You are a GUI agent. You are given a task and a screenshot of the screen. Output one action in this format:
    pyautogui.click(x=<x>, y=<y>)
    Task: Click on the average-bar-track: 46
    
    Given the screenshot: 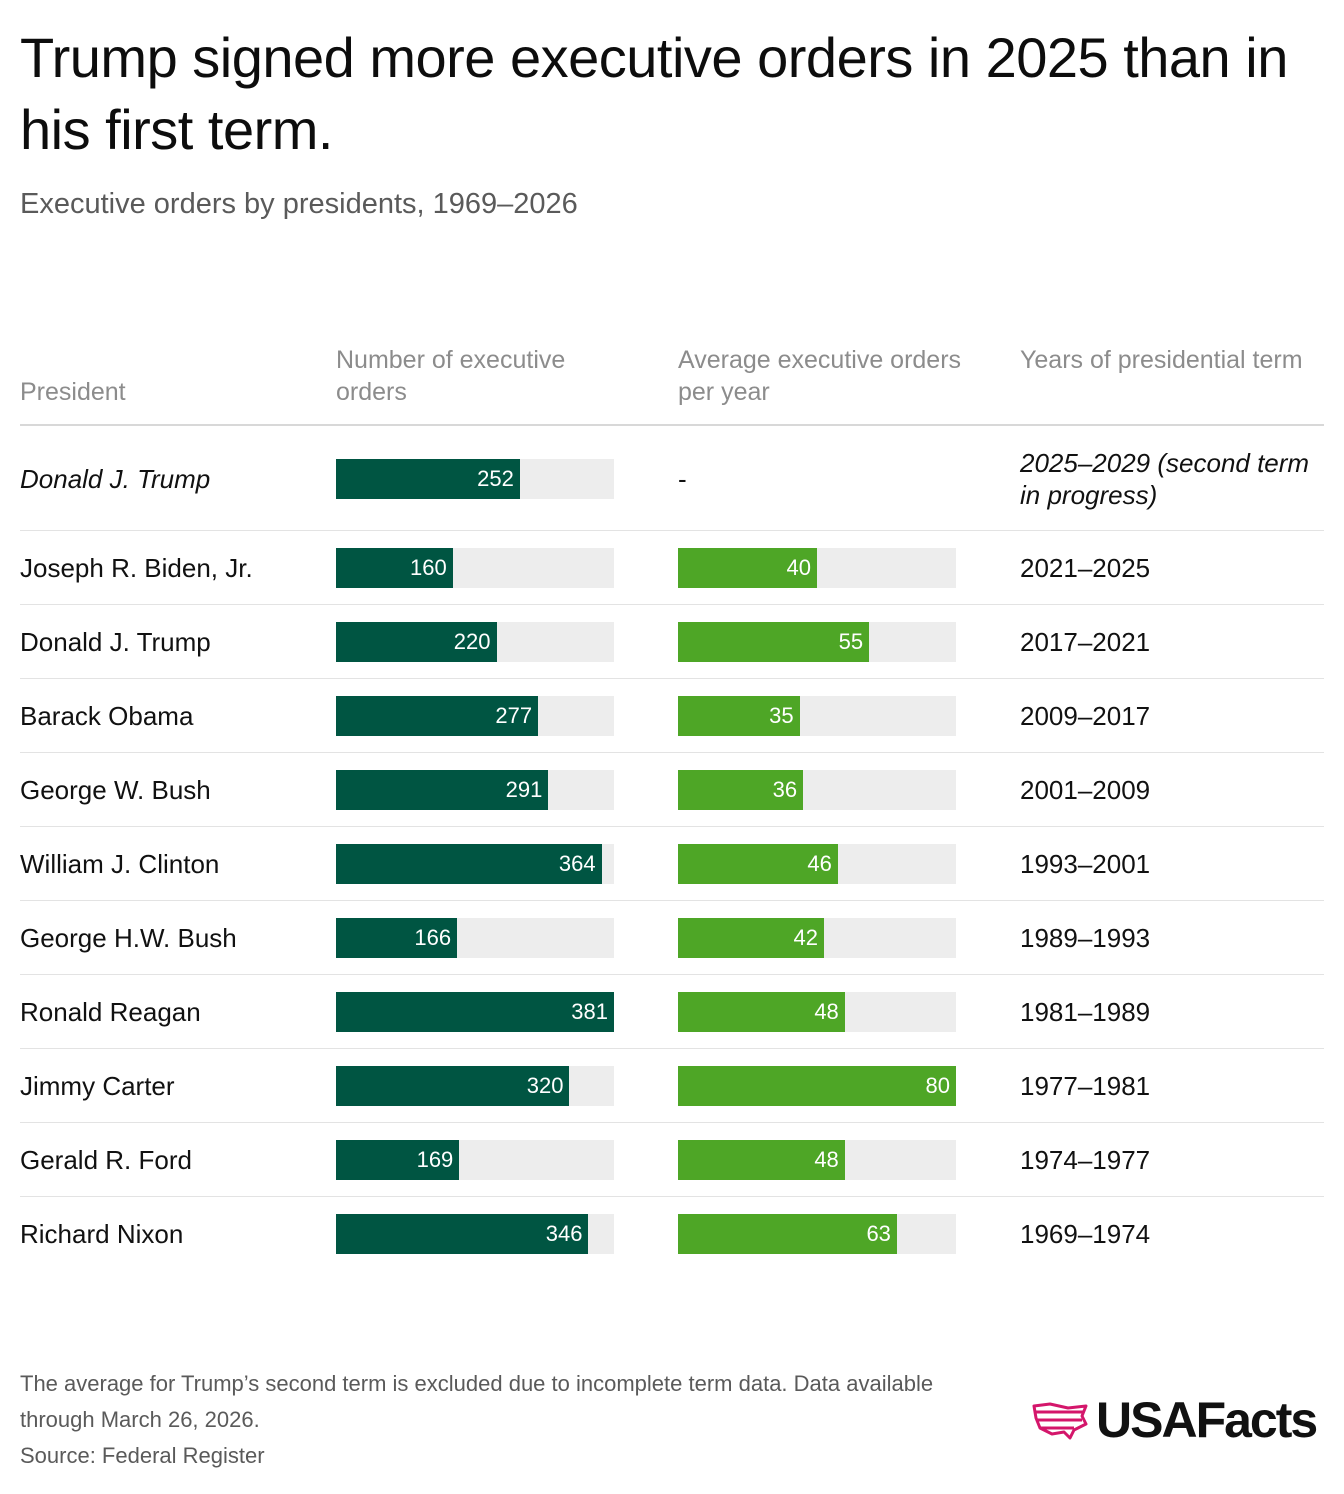 What is the action you would take?
    pyautogui.click(x=817, y=864)
    